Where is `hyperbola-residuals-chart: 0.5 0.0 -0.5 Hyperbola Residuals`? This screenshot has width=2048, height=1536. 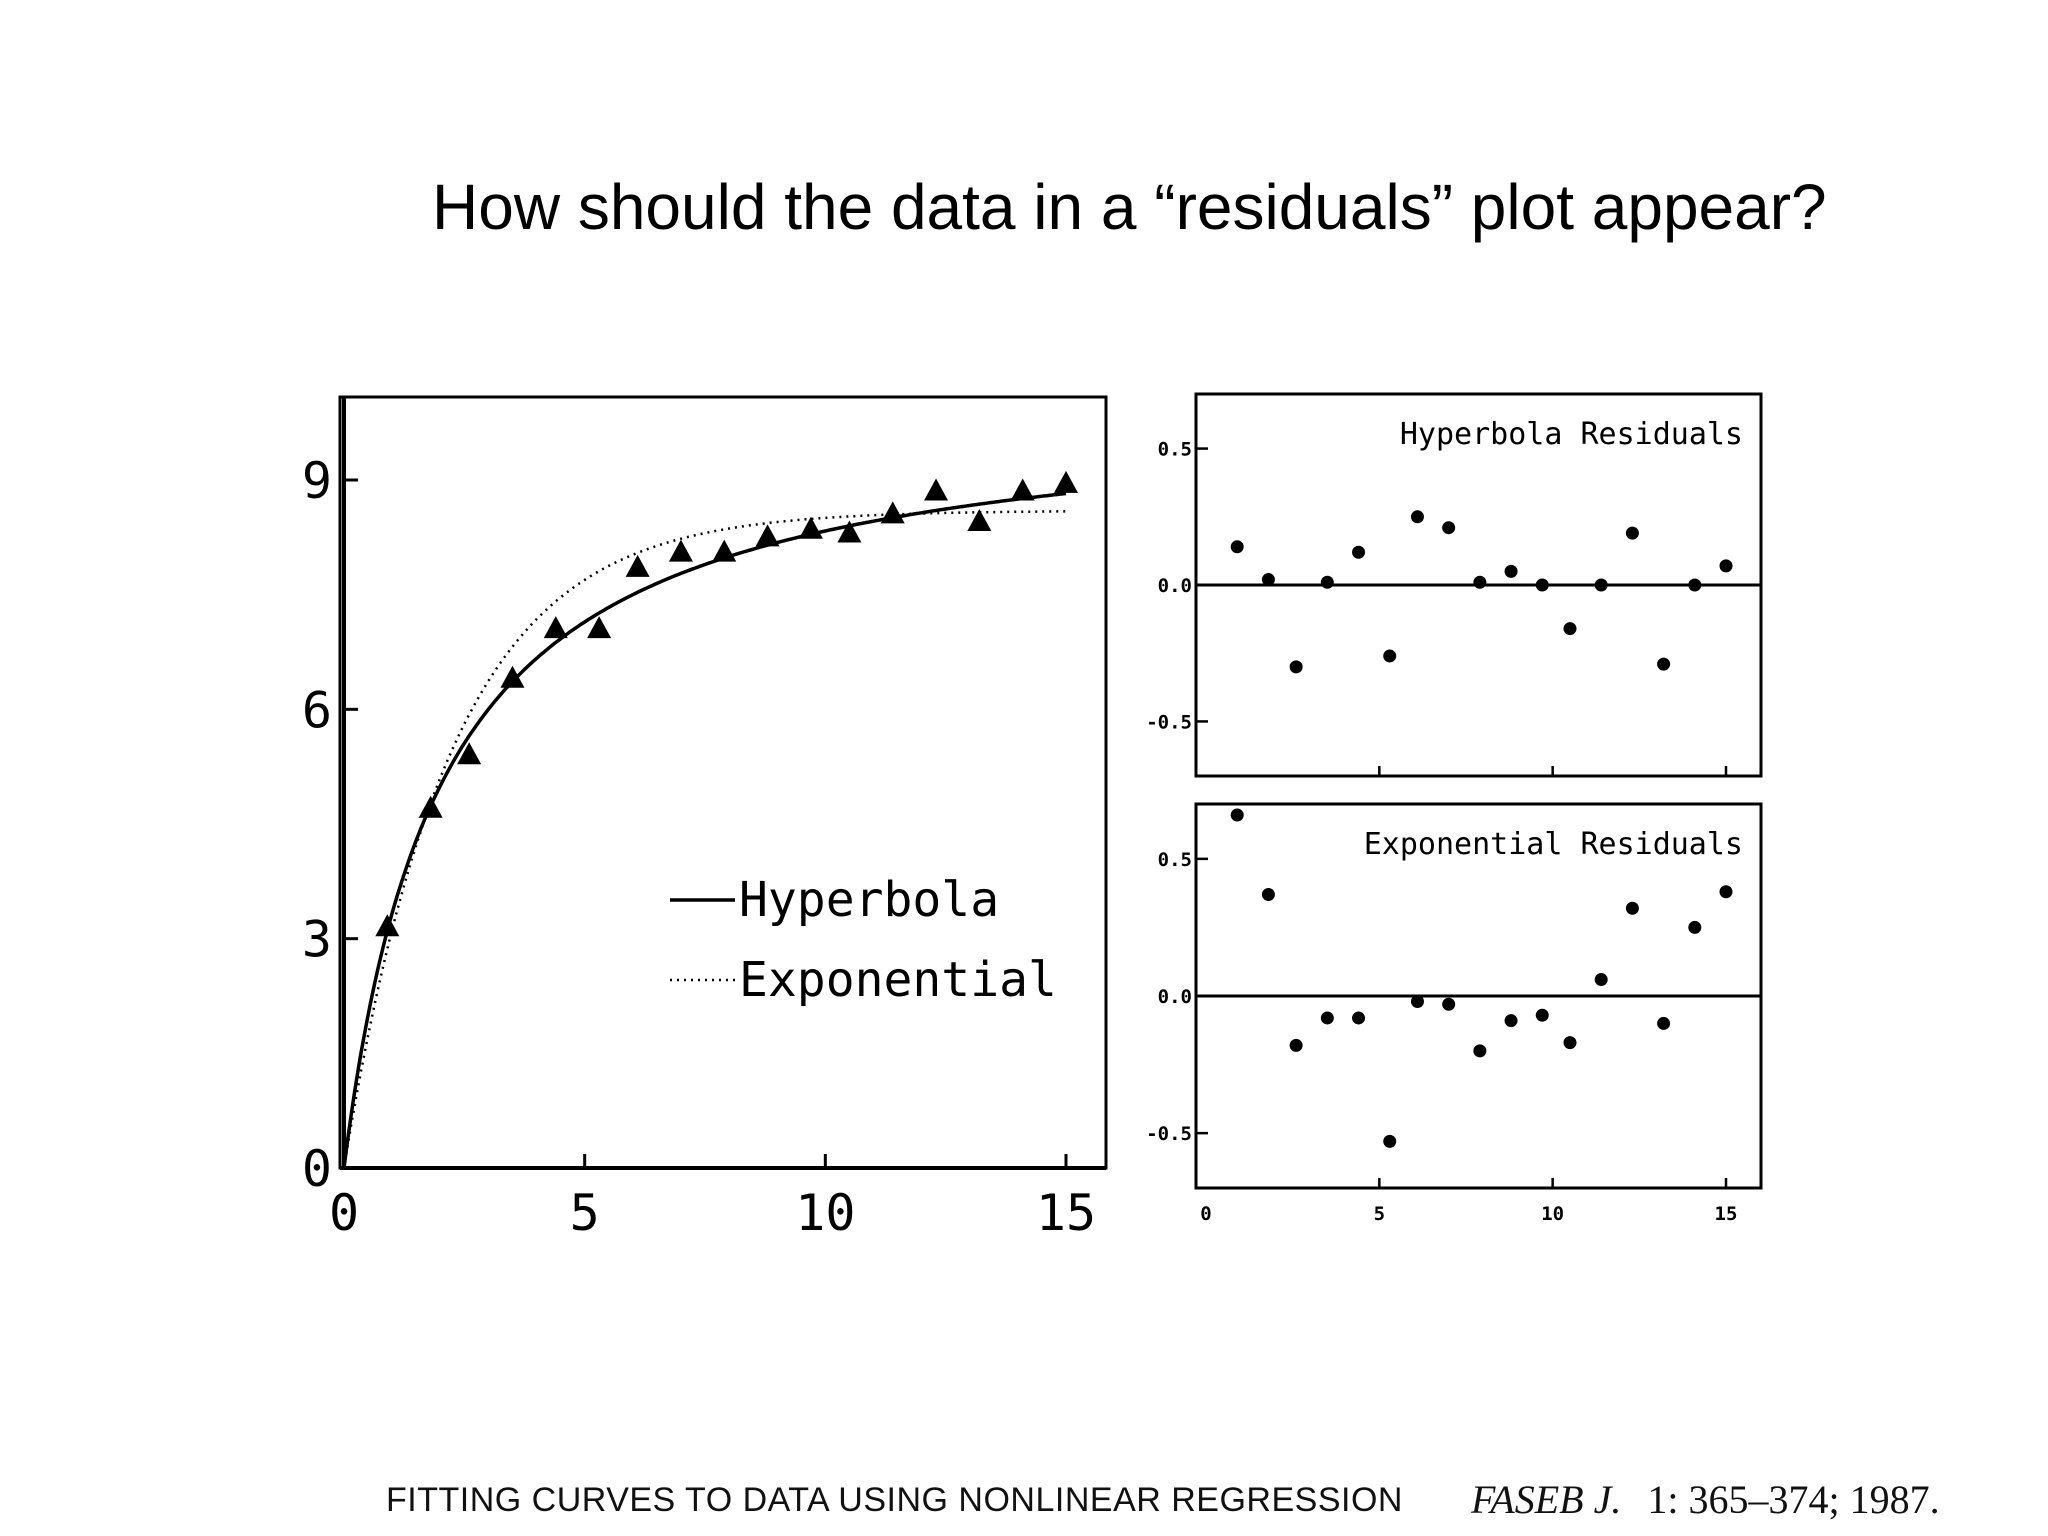
hyperbola-residuals-chart: 0.5 0.0 -0.5 Hyperbola Residuals is located at coordinates (1454, 585).